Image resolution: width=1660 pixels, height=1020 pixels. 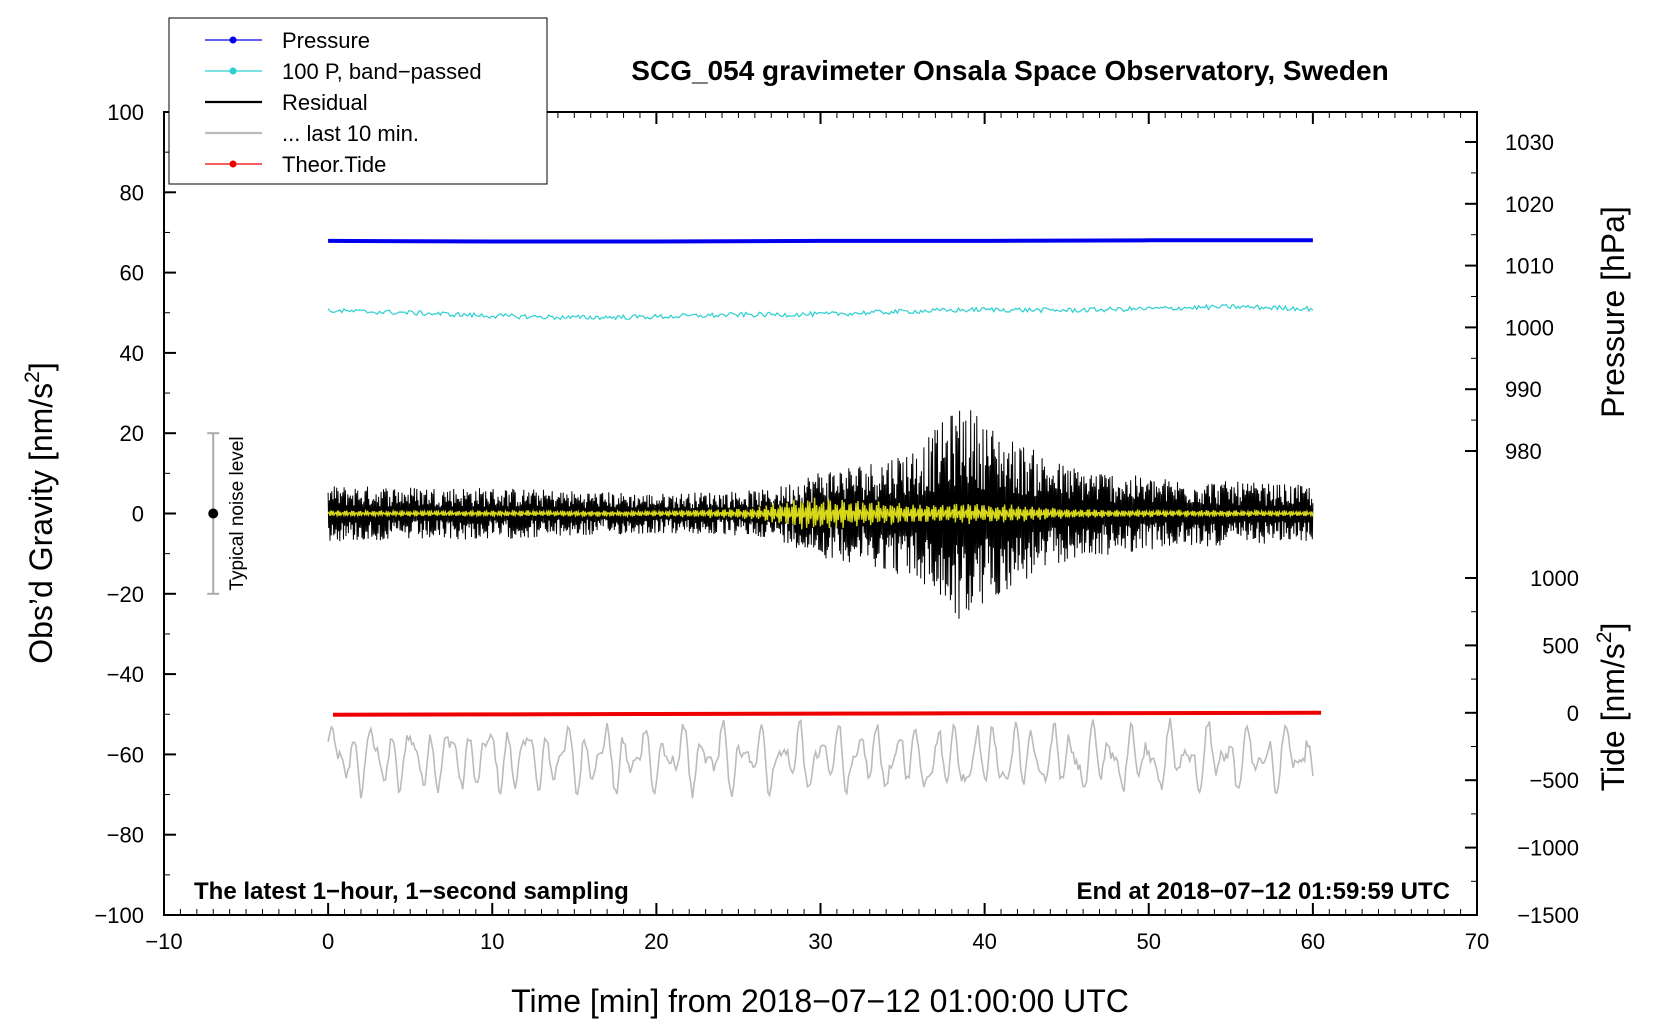 What do you see at coordinates (237, 513) in the screenshot?
I see `noise-label: Typical noise level` at bounding box center [237, 513].